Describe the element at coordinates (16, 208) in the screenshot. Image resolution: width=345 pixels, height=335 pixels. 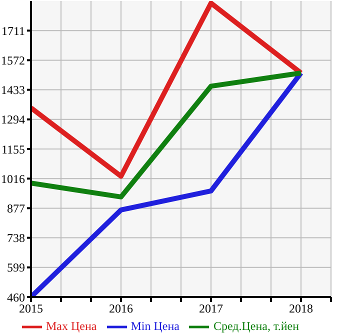
I see `y-tick-label: 877` at that location.